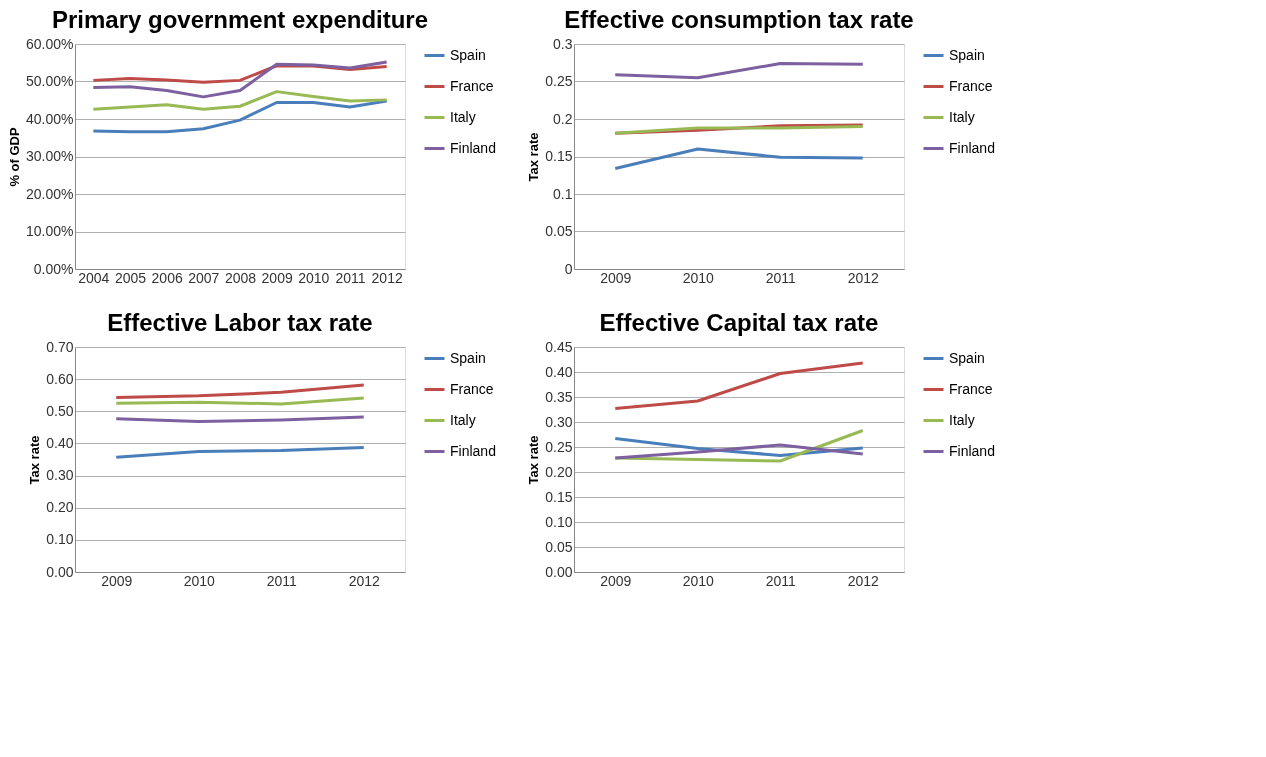  I want to click on y-tick-label: 0.2, so click(563, 118).